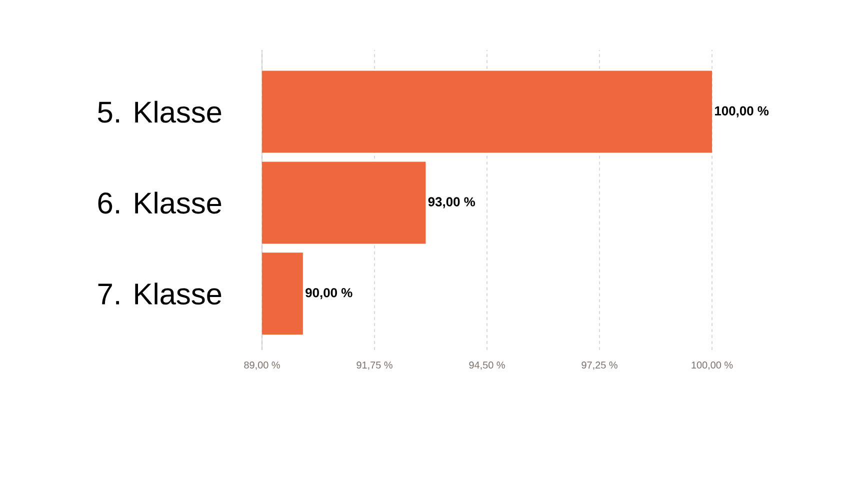 The width and height of the screenshot is (856, 479). What do you see at coordinates (600, 366) in the screenshot?
I see `x-tick-label: 97,25 %` at bounding box center [600, 366].